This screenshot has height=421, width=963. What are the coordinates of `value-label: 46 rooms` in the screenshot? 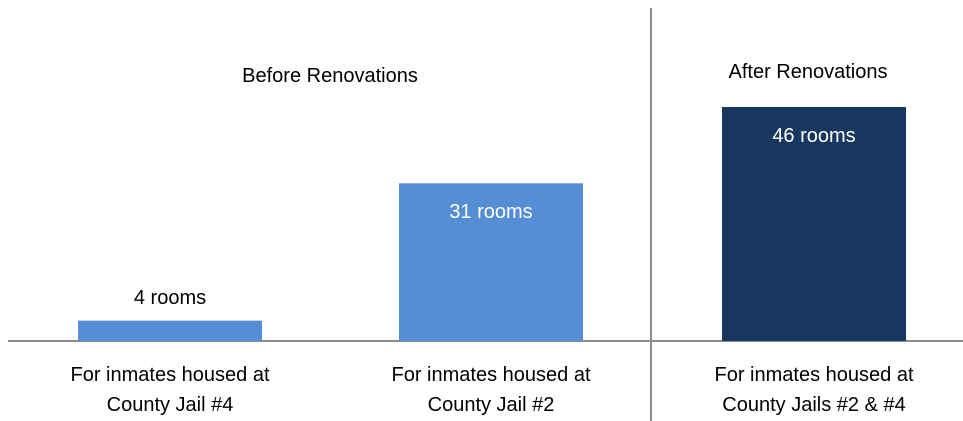 It's located at (814, 136).